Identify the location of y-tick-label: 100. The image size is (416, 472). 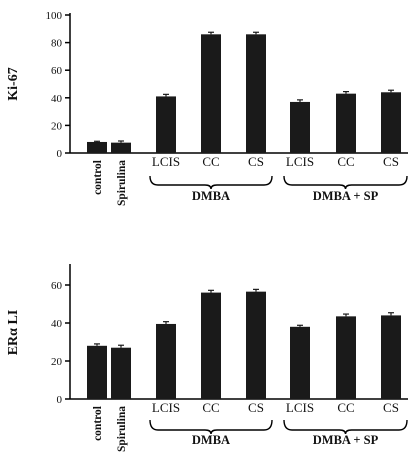
(54, 16).